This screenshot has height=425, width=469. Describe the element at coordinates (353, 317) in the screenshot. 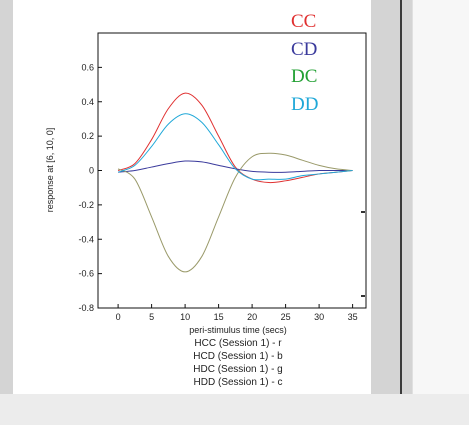

I see `x-tick-label: 35` at that location.